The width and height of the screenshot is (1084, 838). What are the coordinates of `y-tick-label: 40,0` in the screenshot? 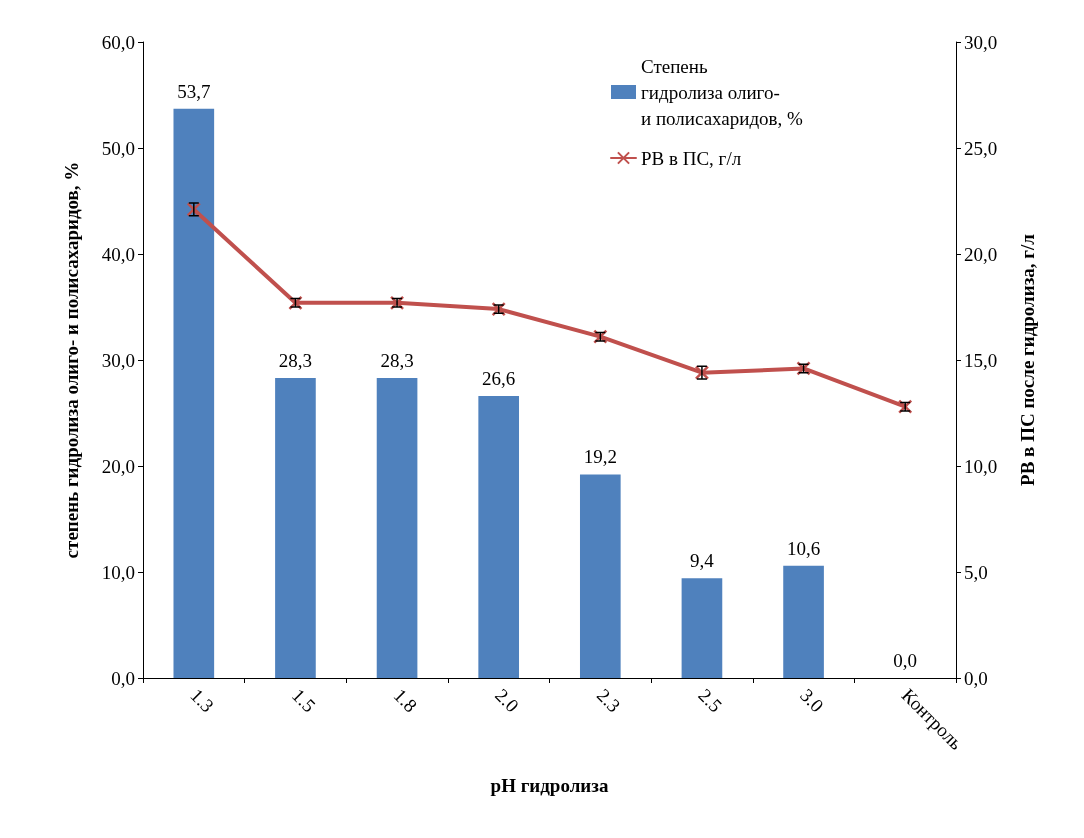 It's located at (118, 254).